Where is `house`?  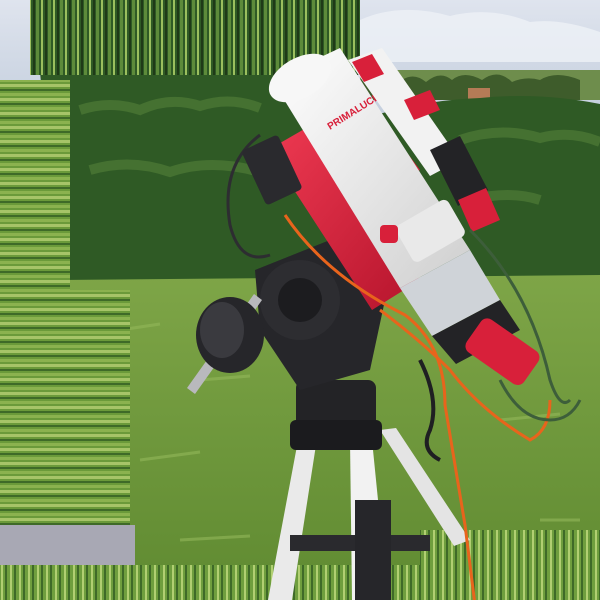 house is located at coordinates (479, 94).